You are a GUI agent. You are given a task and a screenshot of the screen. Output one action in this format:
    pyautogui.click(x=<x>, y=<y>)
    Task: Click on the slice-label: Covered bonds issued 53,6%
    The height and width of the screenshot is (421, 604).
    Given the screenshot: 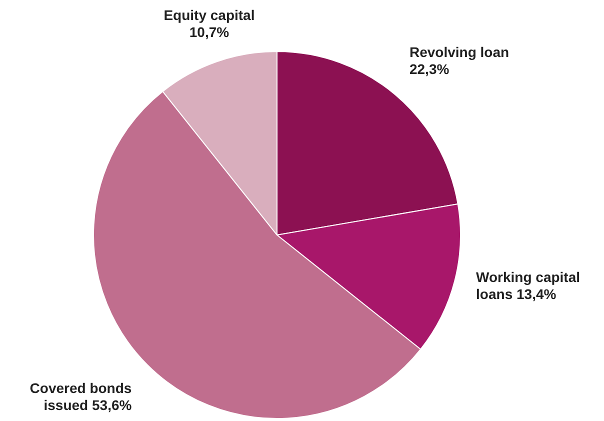 What is the action you would take?
    pyautogui.click(x=81, y=397)
    